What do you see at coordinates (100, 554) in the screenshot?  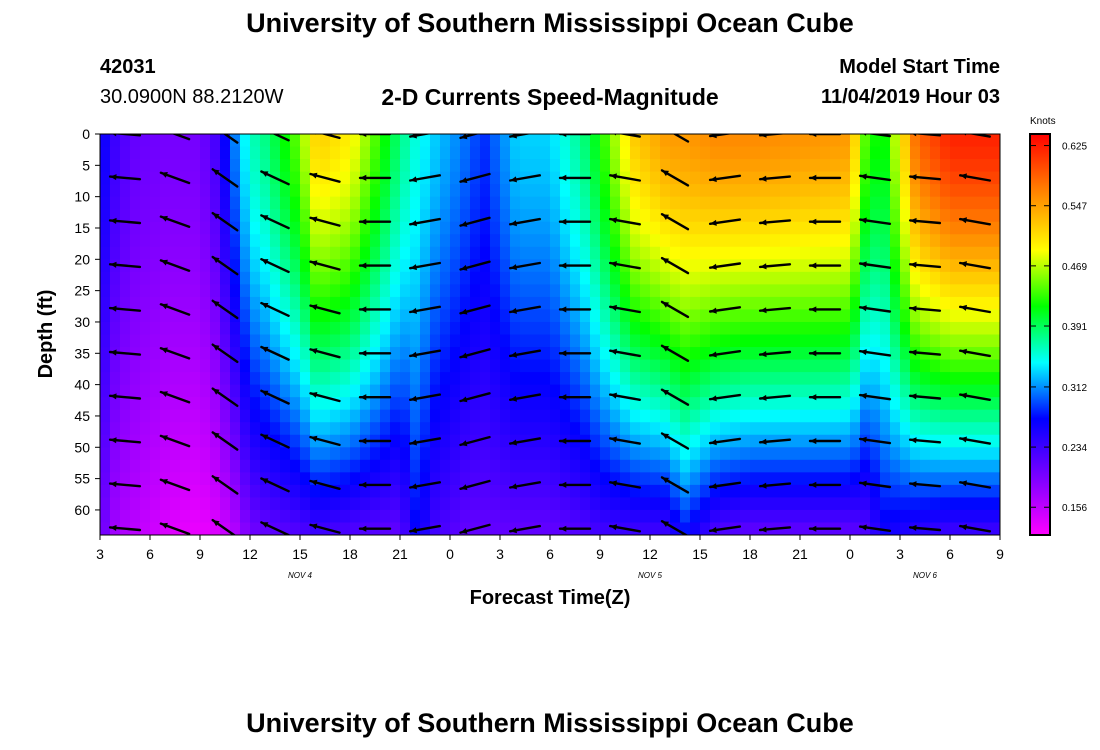 I see `x-tick-label: 3` at bounding box center [100, 554].